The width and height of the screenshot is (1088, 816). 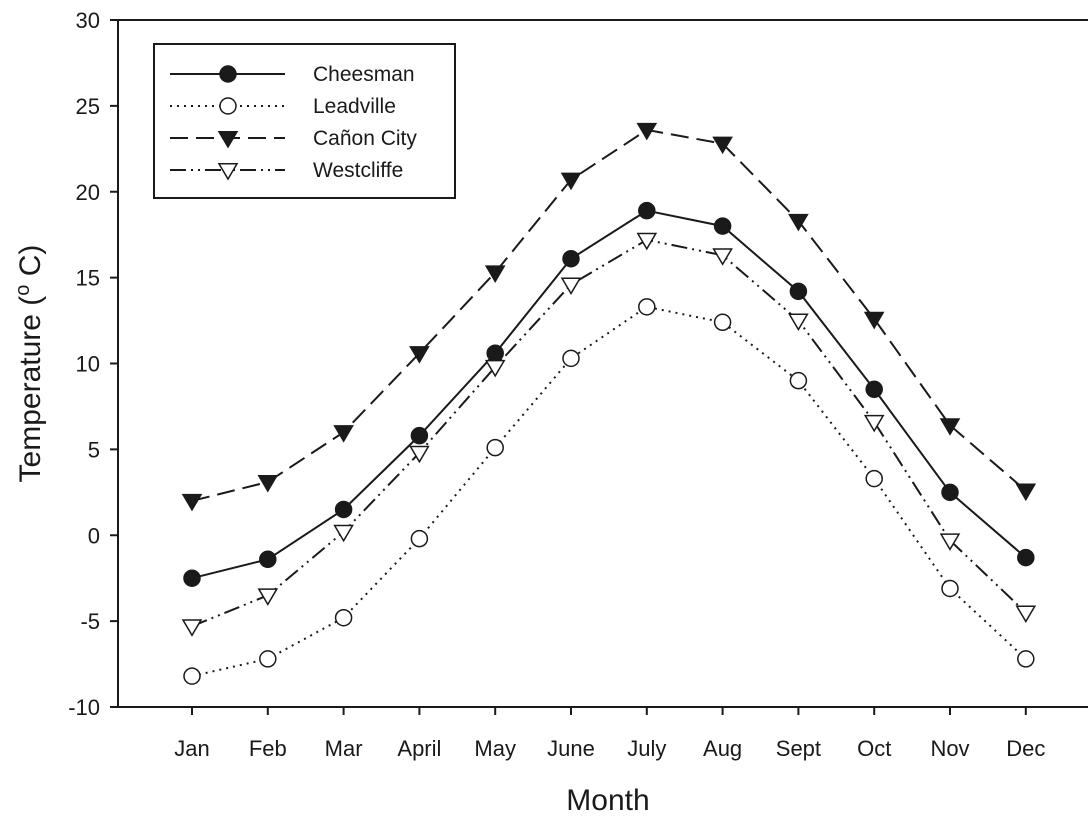 I want to click on x-tick-label: June, so click(x=571, y=748).